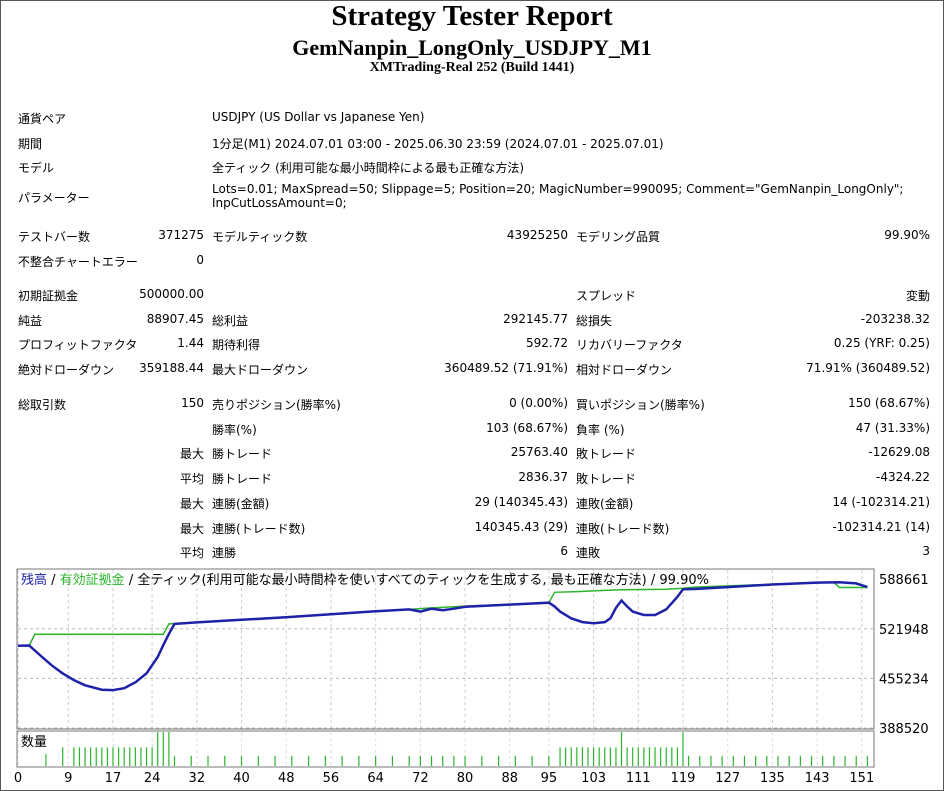  Describe the element at coordinates (537, 235) in the screenshot. I see `ticks-value: 43925250` at that location.